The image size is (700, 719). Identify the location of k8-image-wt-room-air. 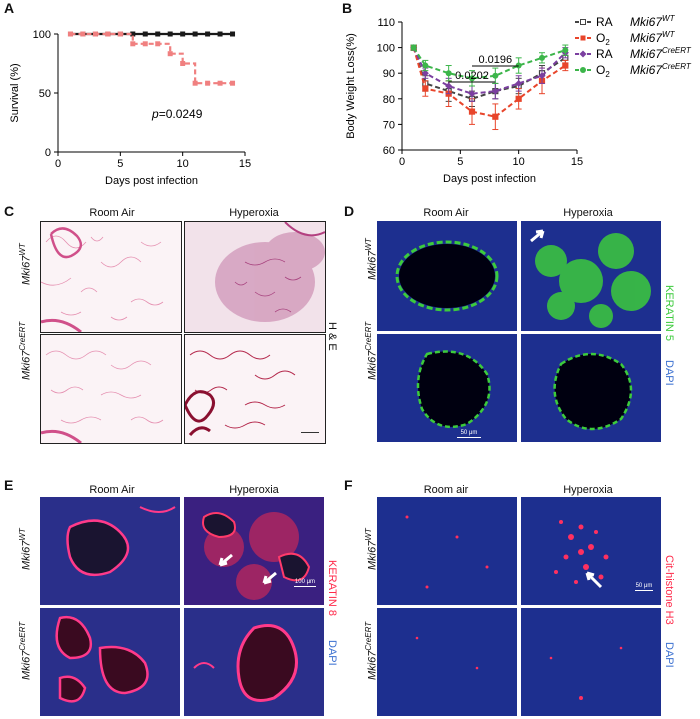
(110, 551).